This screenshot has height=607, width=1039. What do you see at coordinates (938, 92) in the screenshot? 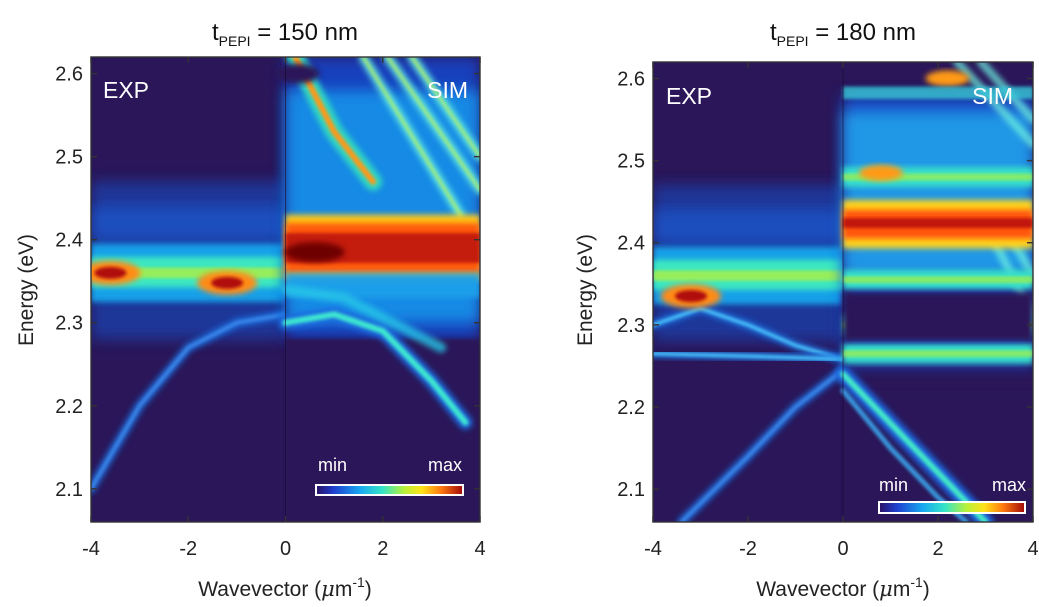
I see `sim-top-line` at bounding box center [938, 92].